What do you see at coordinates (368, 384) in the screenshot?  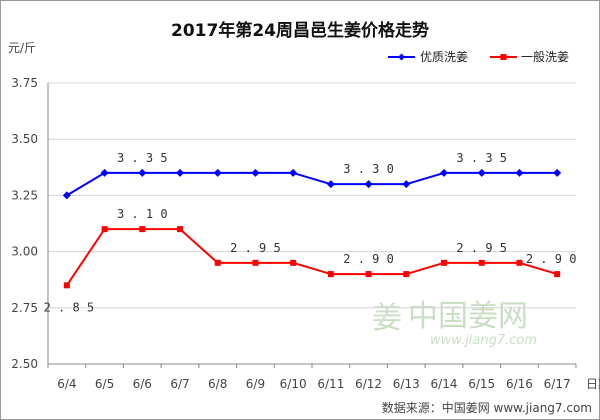 I see `x-tick-label: 6/12` at bounding box center [368, 384].